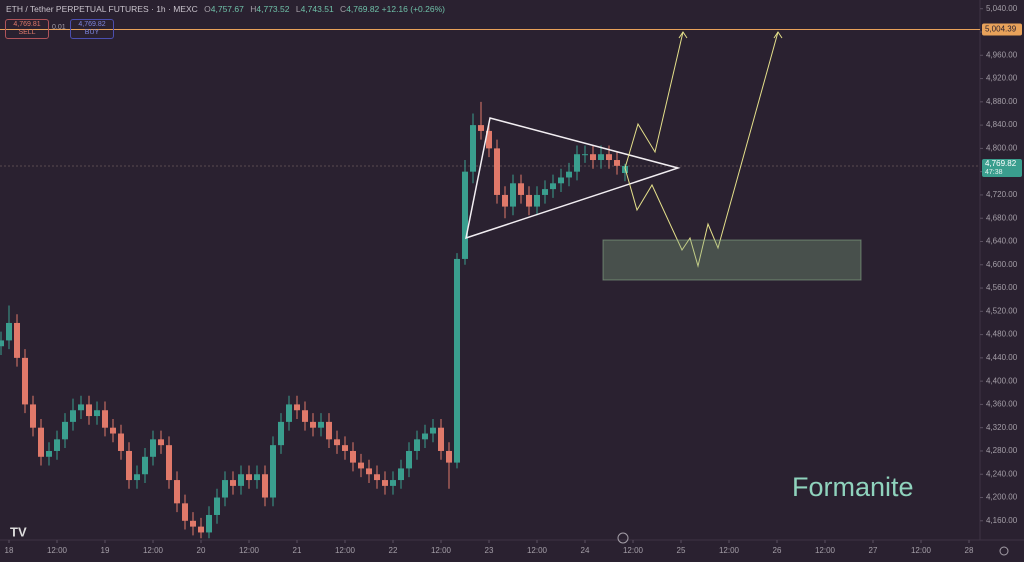 This screenshot has width=1024, height=562. Describe the element at coordinates (227, 9) in the screenshot. I see `ohlc-value: 4,757.67` at that location.